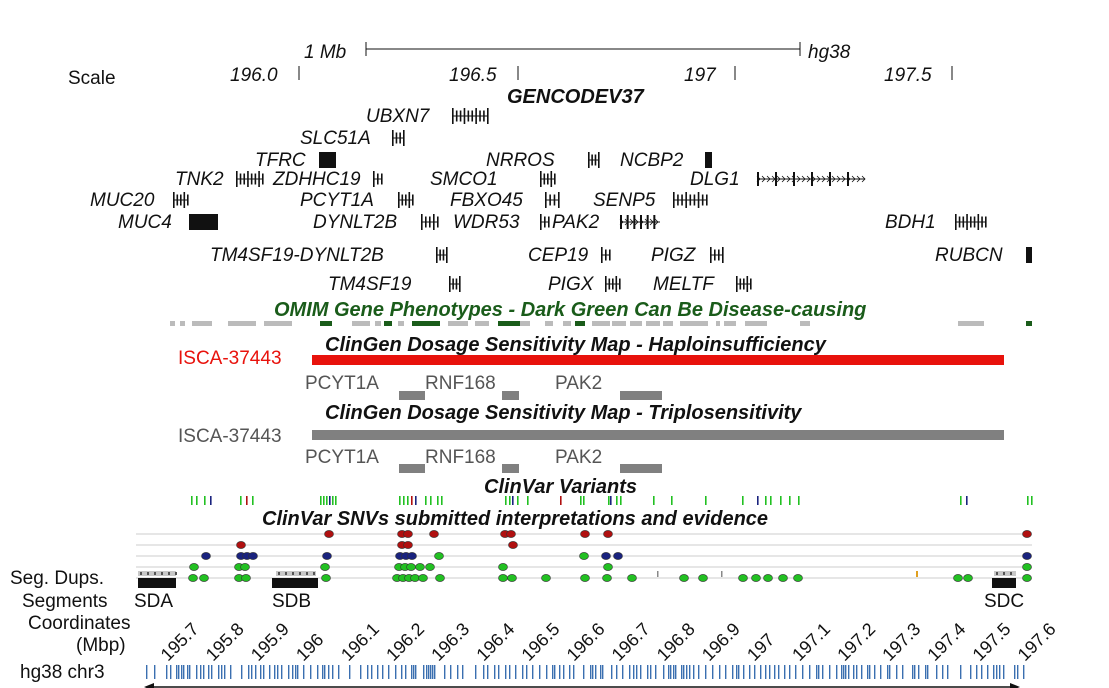 This screenshot has width=1109, height=688. Describe the element at coordinates (721, 642) in the screenshot. I see `coordinate-tick-label: 196.9` at that location.